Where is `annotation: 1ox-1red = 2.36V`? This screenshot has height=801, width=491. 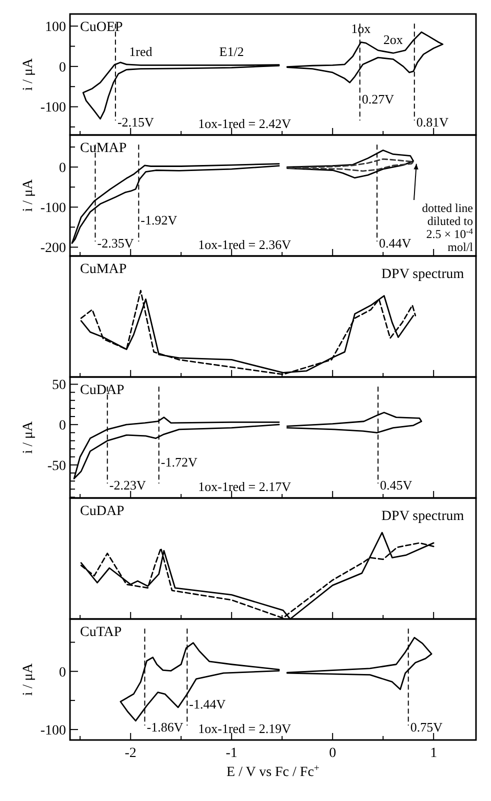 annotation: 1ox-1red = 2.36V is located at coordinates (245, 244).